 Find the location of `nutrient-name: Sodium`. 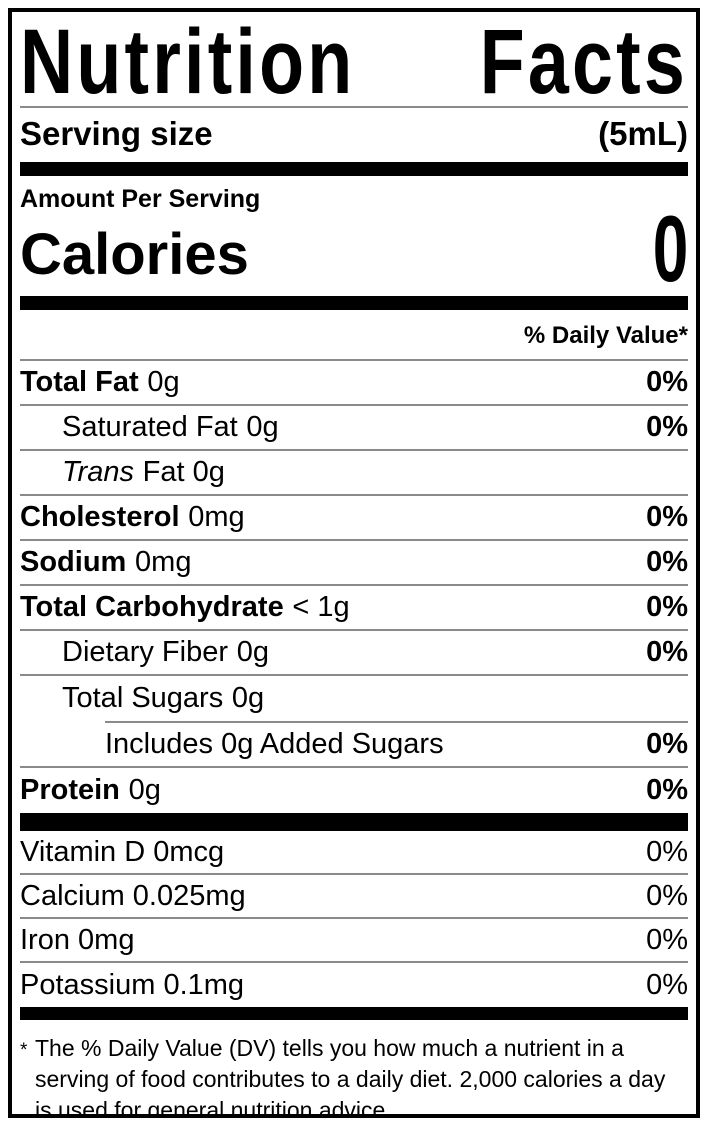

nutrient-name: Sodium is located at coordinates (73, 562).